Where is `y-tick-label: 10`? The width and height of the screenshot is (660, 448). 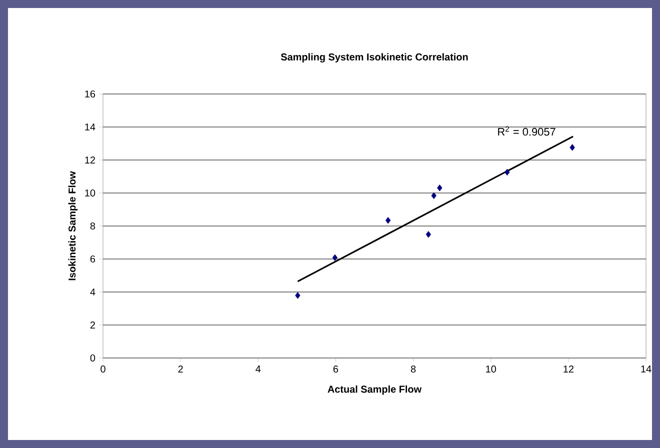
y-tick-label: 10 is located at coordinates (90, 193).